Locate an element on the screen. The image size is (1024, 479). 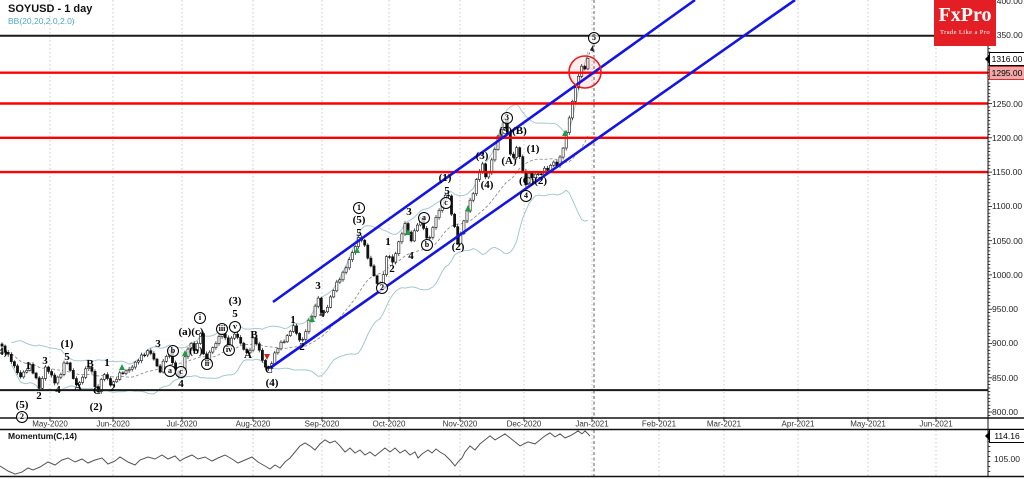
bollinger-indicator-label: BB(20,20,2.0,2.0) is located at coordinates (41, 21).